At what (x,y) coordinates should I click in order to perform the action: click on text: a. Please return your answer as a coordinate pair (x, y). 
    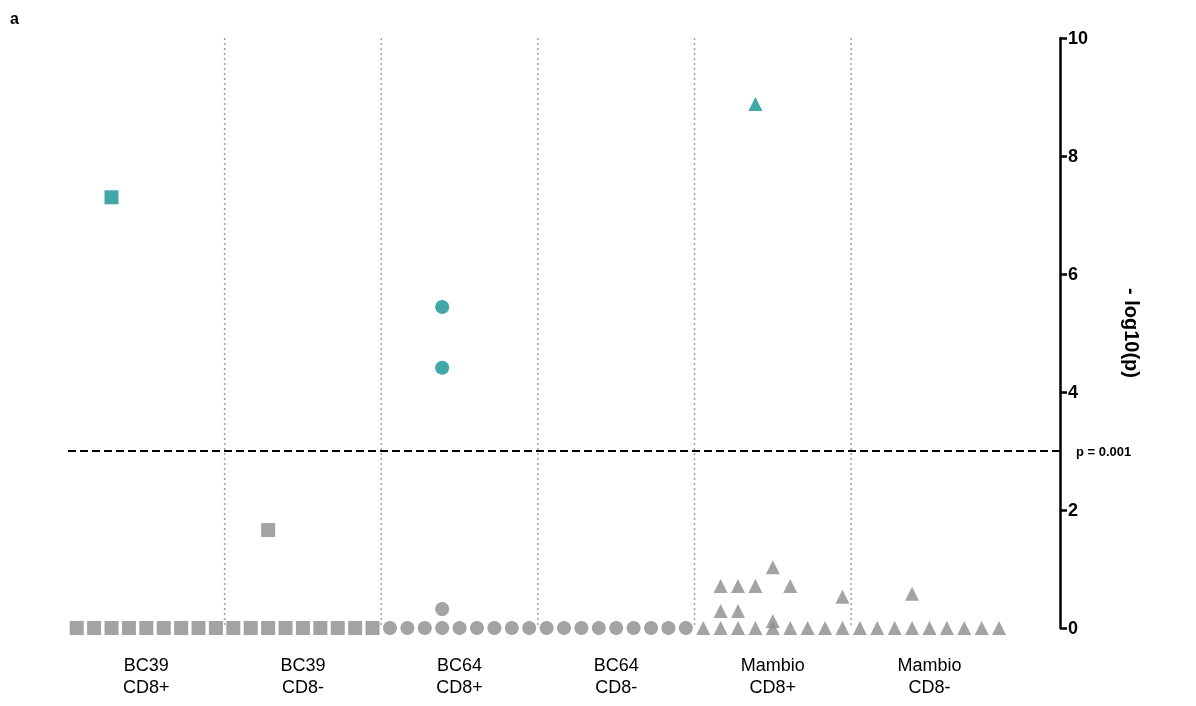
    Looking at the image, I should click on (14, 18).